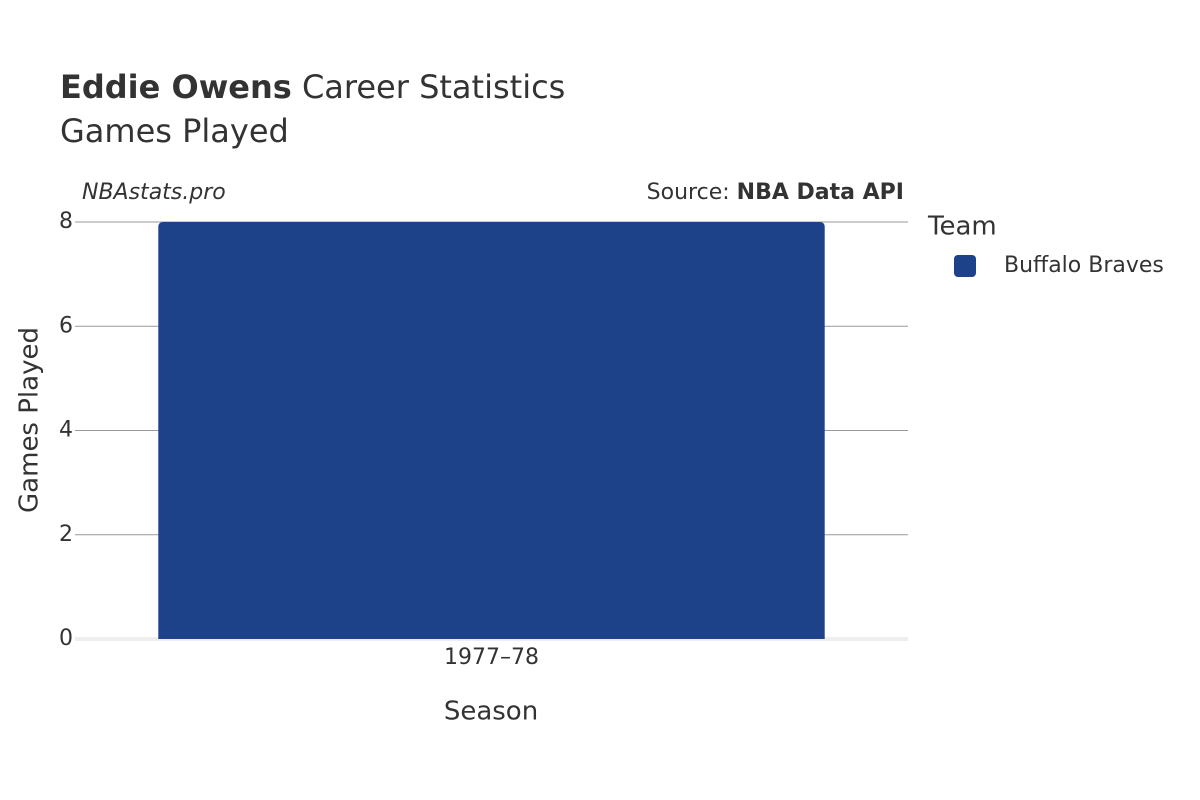  I want to click on y-tick-label: 0, so click(66, 638).